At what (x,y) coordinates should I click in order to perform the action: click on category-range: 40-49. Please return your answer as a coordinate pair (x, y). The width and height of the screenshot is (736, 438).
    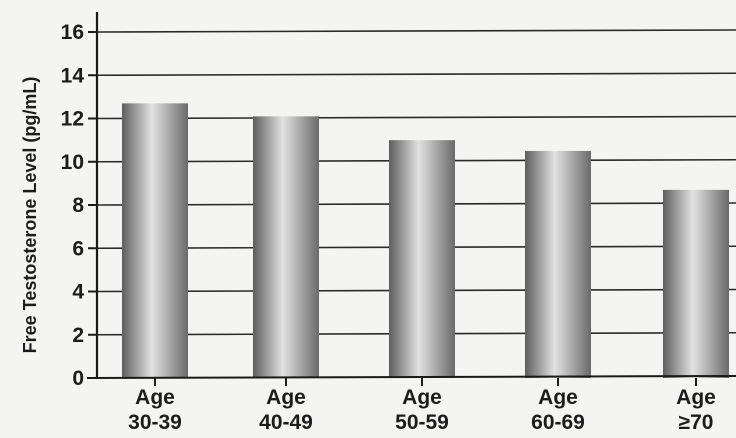
    Looking at the image, I should click on (286, 422).